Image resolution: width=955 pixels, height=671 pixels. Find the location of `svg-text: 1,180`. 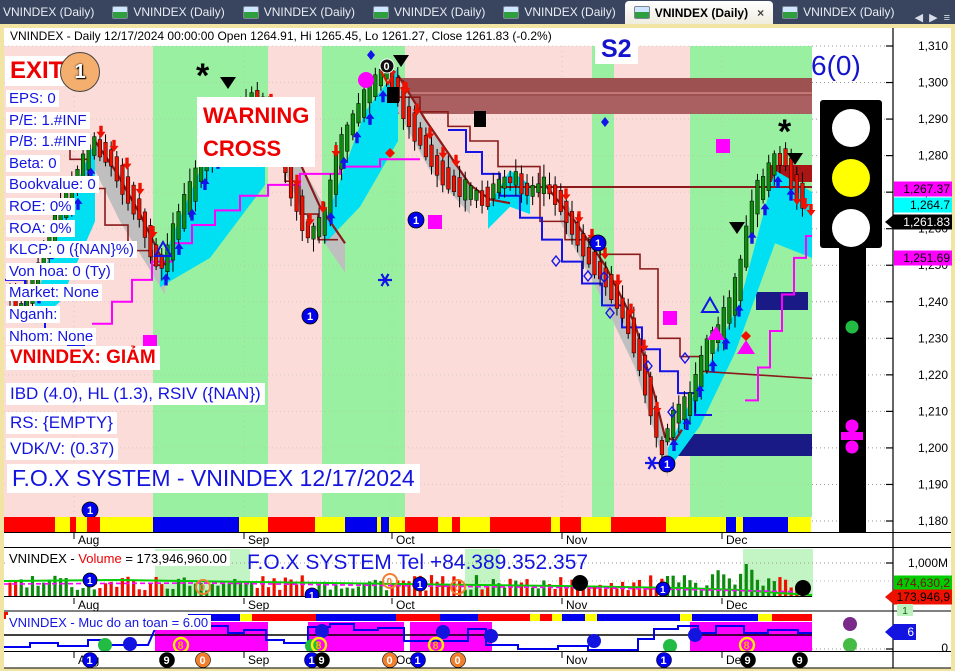

svg-text: 1,180 is located at coordinates (933, 521).